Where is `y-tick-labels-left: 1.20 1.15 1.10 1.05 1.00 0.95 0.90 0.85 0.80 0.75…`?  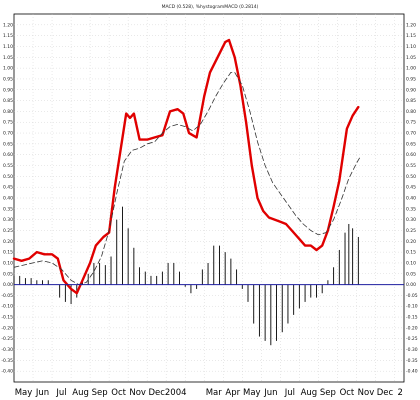
y-tick-labels-left: 1.20 1.15 1.10 1.05 1.00 0.95 0.90 0.85 0.80 0.75… is located at coordinates (7, 198).